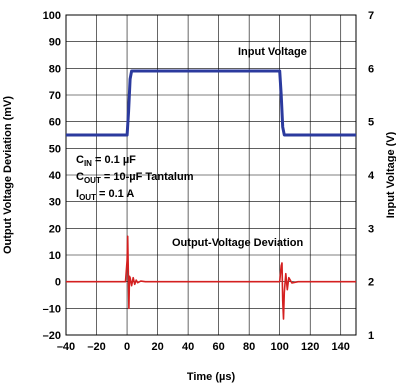 The width and height of the screenshot is (396, 387). I want to click on x-tick-label: 60, so click(219, 347).